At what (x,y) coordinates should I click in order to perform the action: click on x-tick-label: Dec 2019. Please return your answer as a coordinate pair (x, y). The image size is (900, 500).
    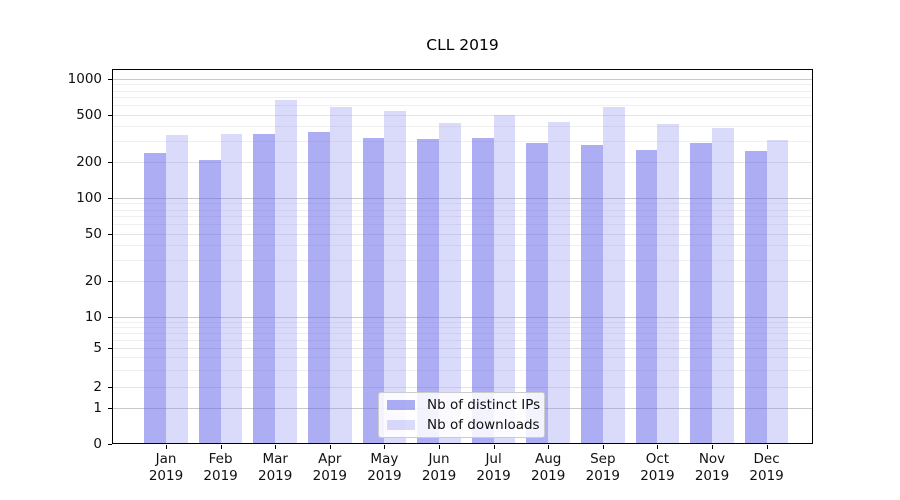
    Looking at the image, I should click on (766, 467).